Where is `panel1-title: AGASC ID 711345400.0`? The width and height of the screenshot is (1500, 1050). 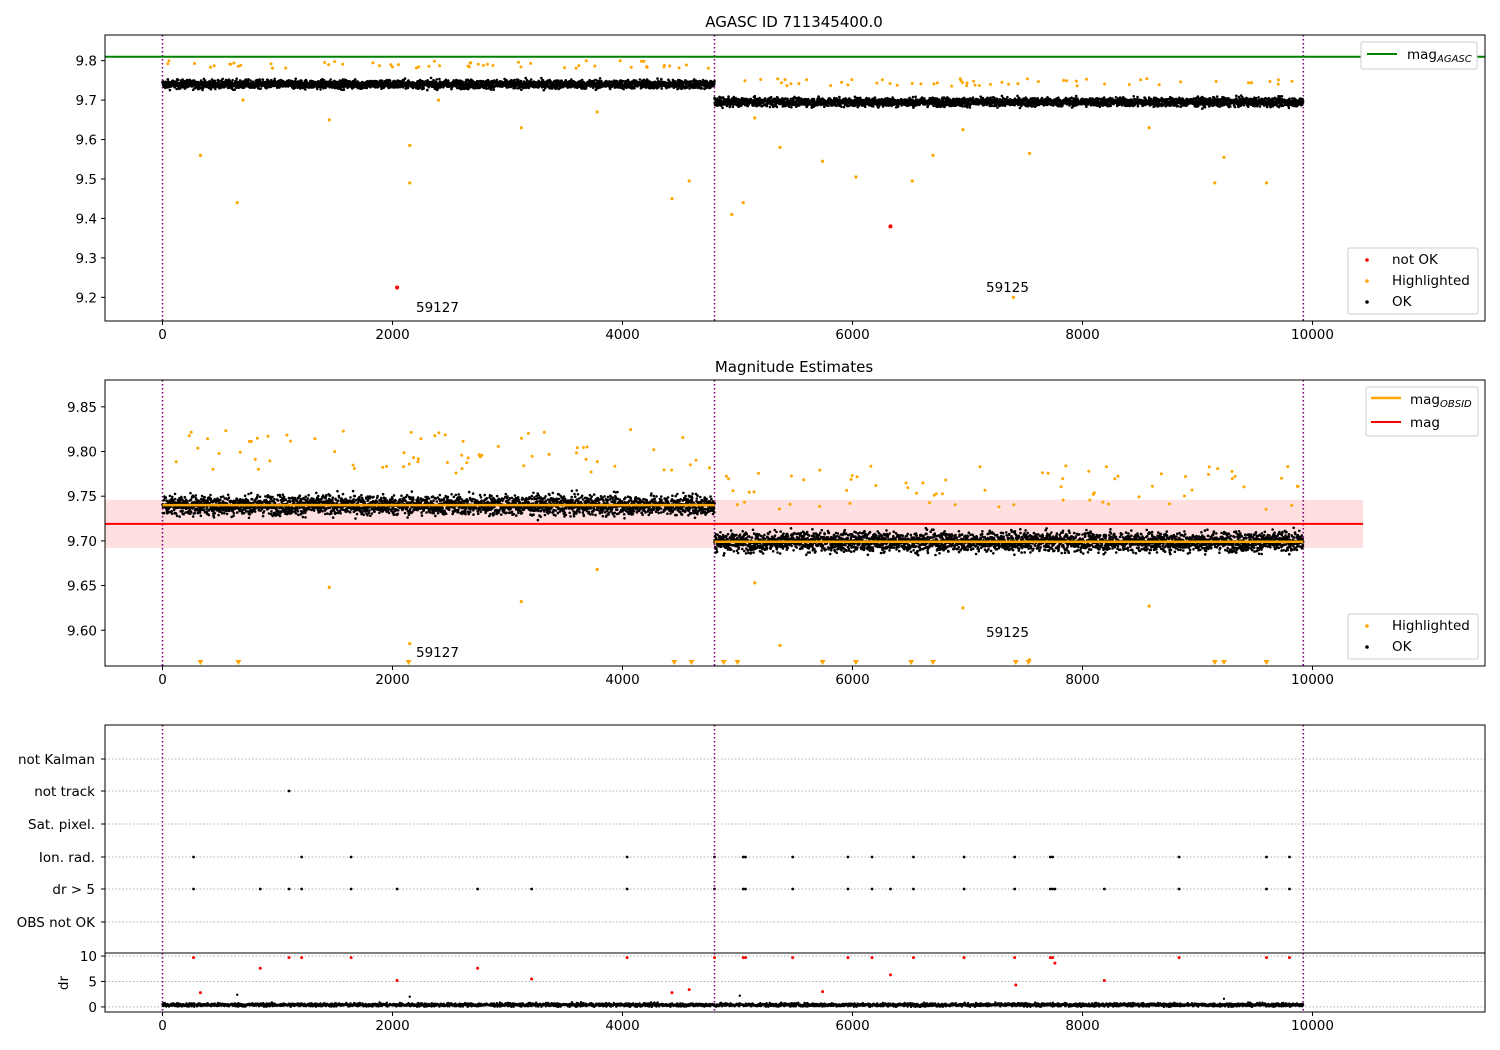
panel1-title: AGASC ID 711345400.0 is located at coordinates (794, 22).